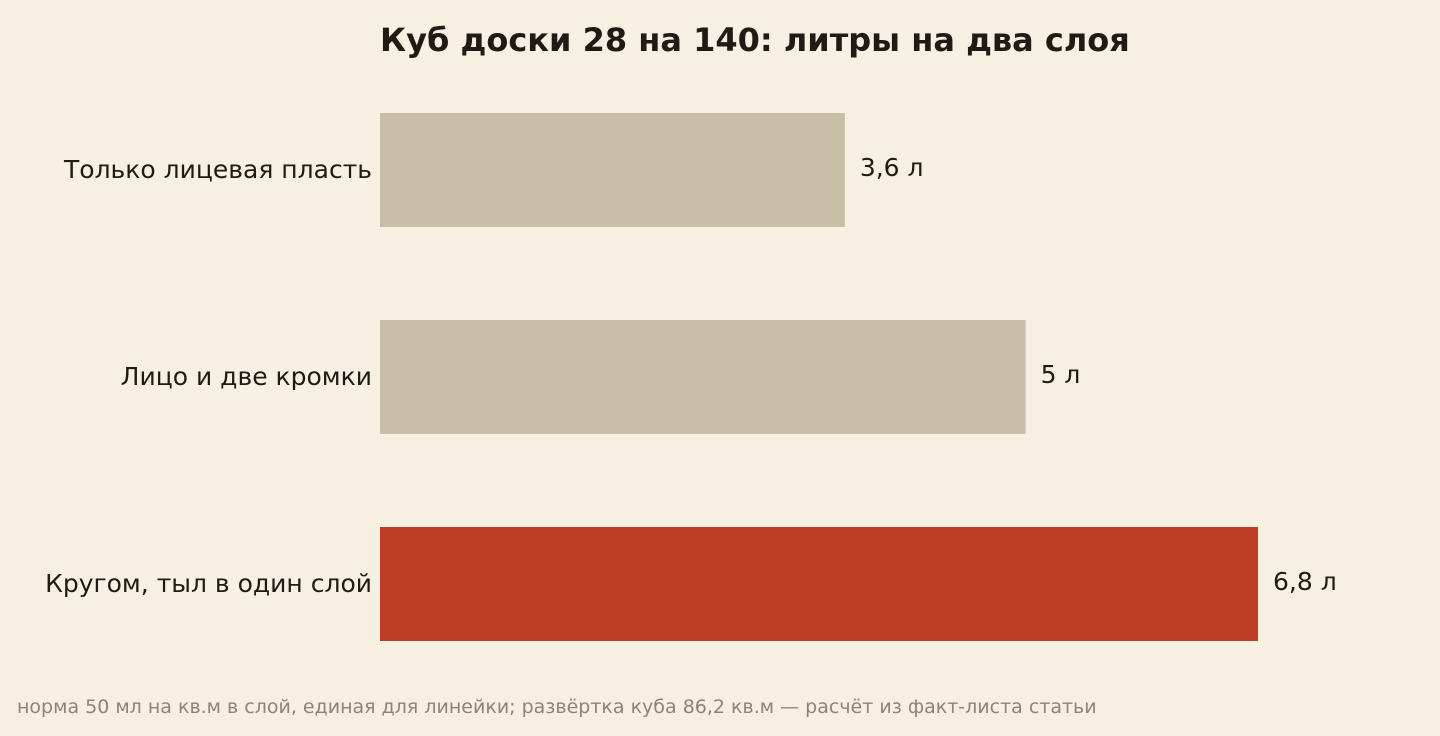  What do you see at coordinates (755, 40) in the screenshot?
I see `chart-title: Куб доски 28 на 140: литры на два слоя` at bounding box center [755, 40].